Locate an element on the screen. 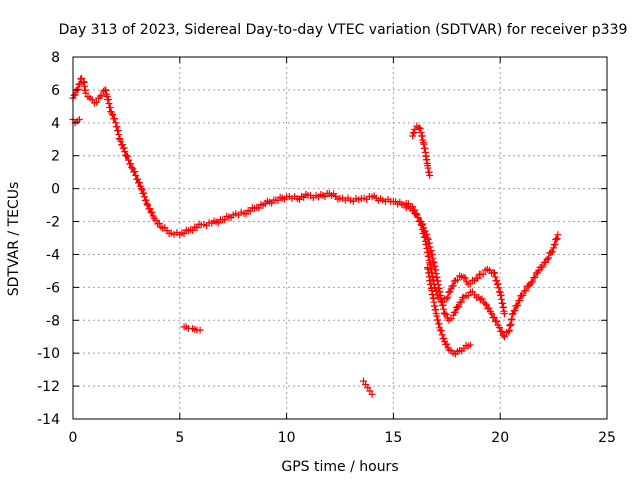  x-tick-label: 5 is located at coordinates (179, 438).